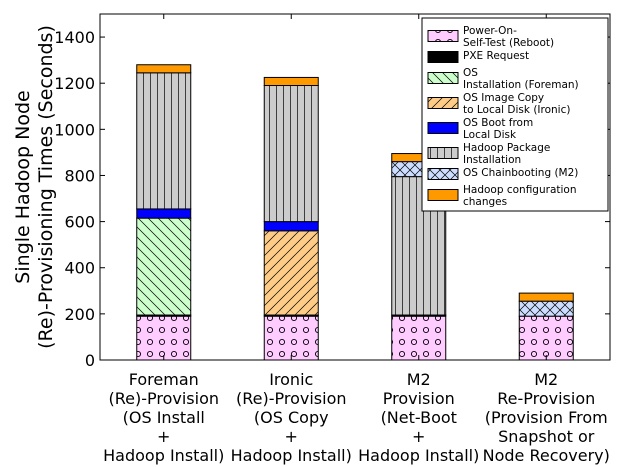 Image resolution: width=623 pixels, height=467 pixels. What do you see at coordinates (520, 196) in the screenshot?
I see `legend-label: Hadoop configuration changes` at bounding box center [520, 196].